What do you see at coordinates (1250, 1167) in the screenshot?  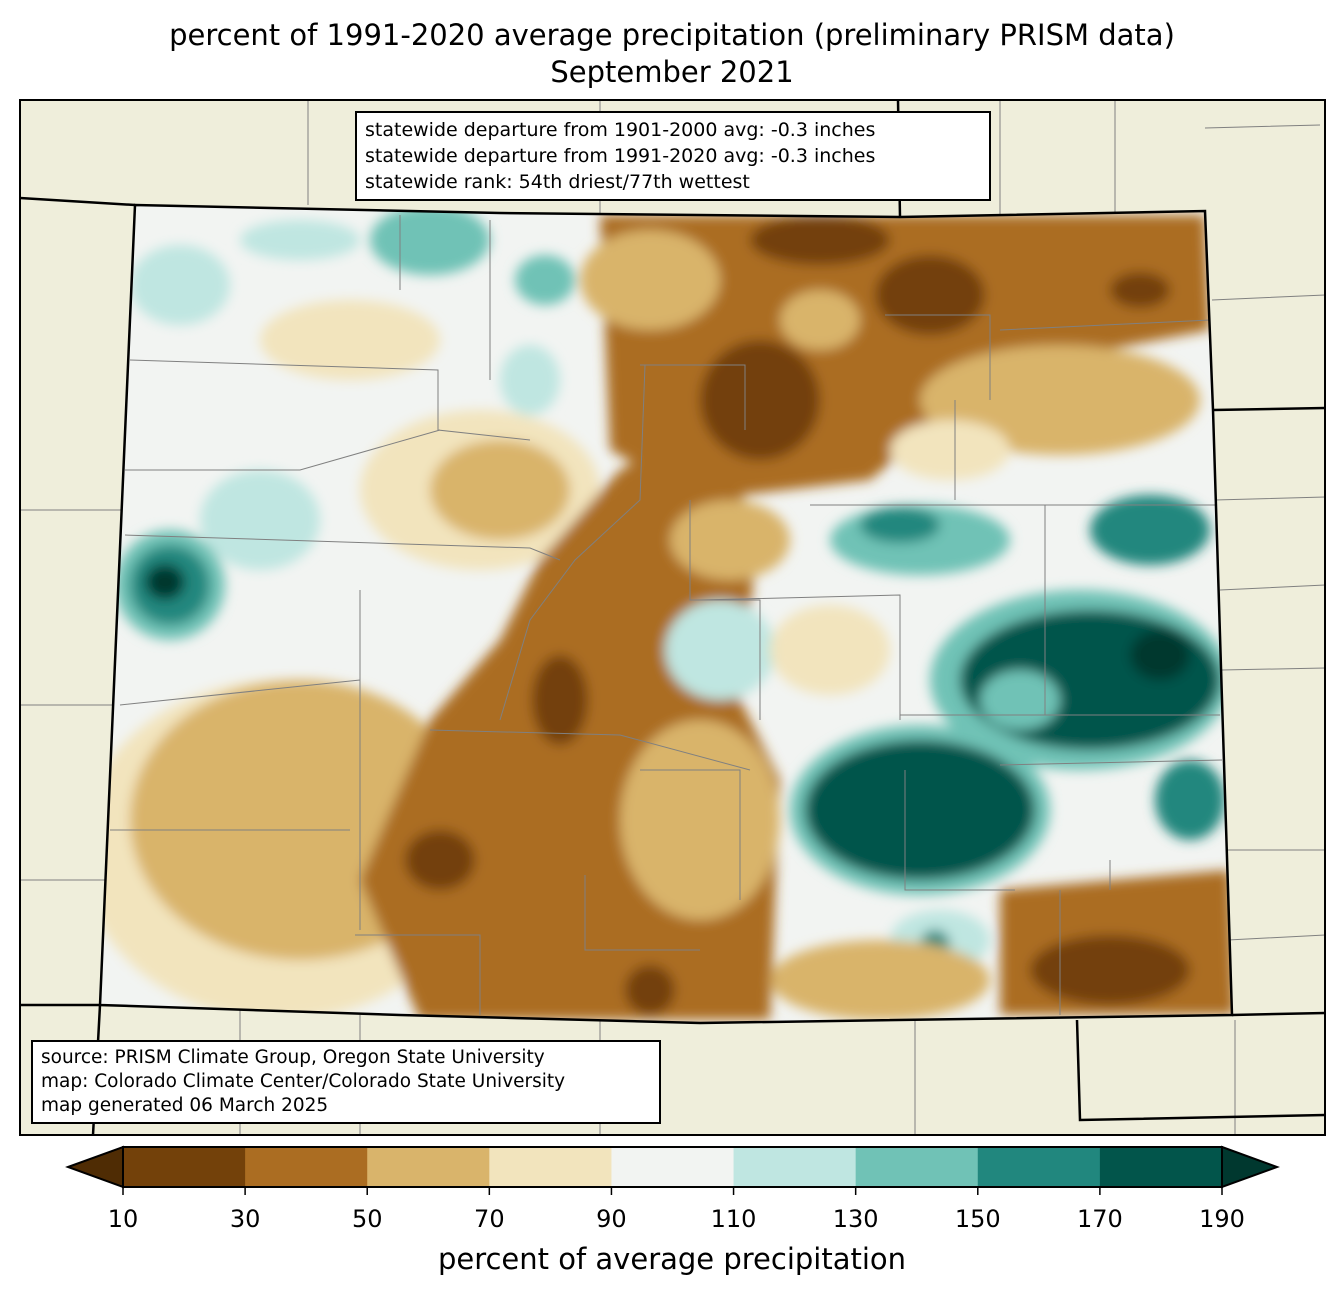 I see `colorbar-over-arrow` at bounding box center [1250, 1167].